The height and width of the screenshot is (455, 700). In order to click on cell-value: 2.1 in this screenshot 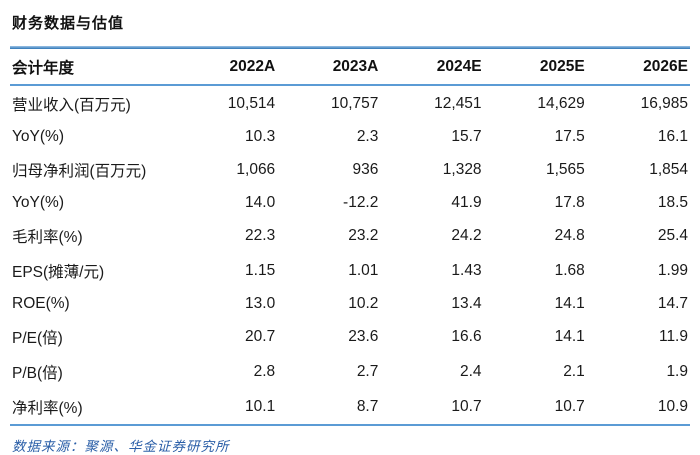, I will do `click(574, 371)`.